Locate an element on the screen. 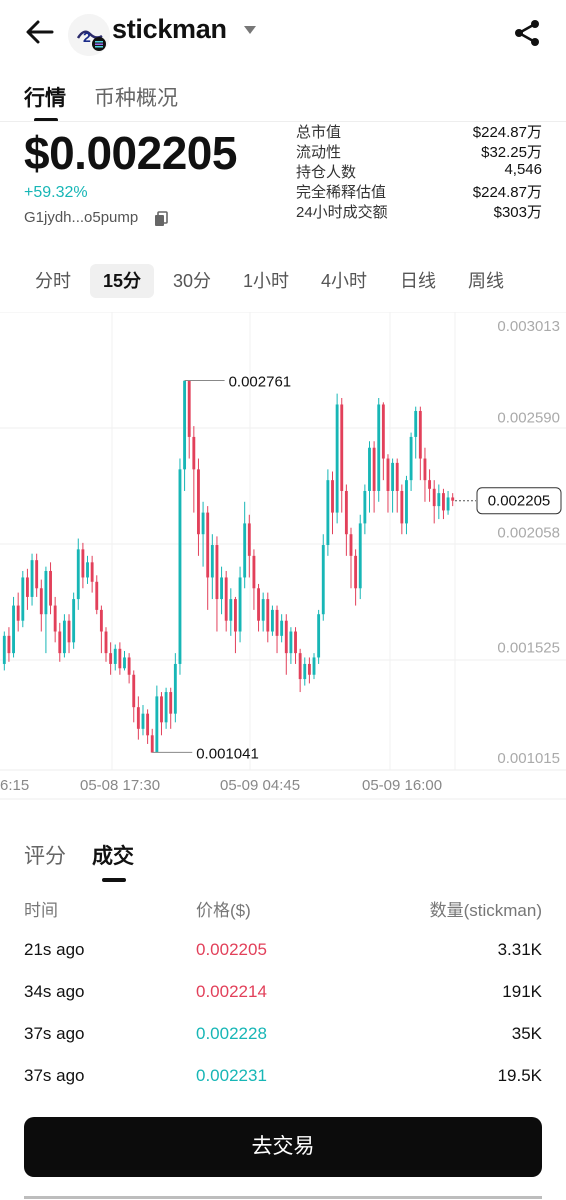 This screenshot has width=566, height=1200. trade-price: 0.002214 is located at coordinates (231, 991).